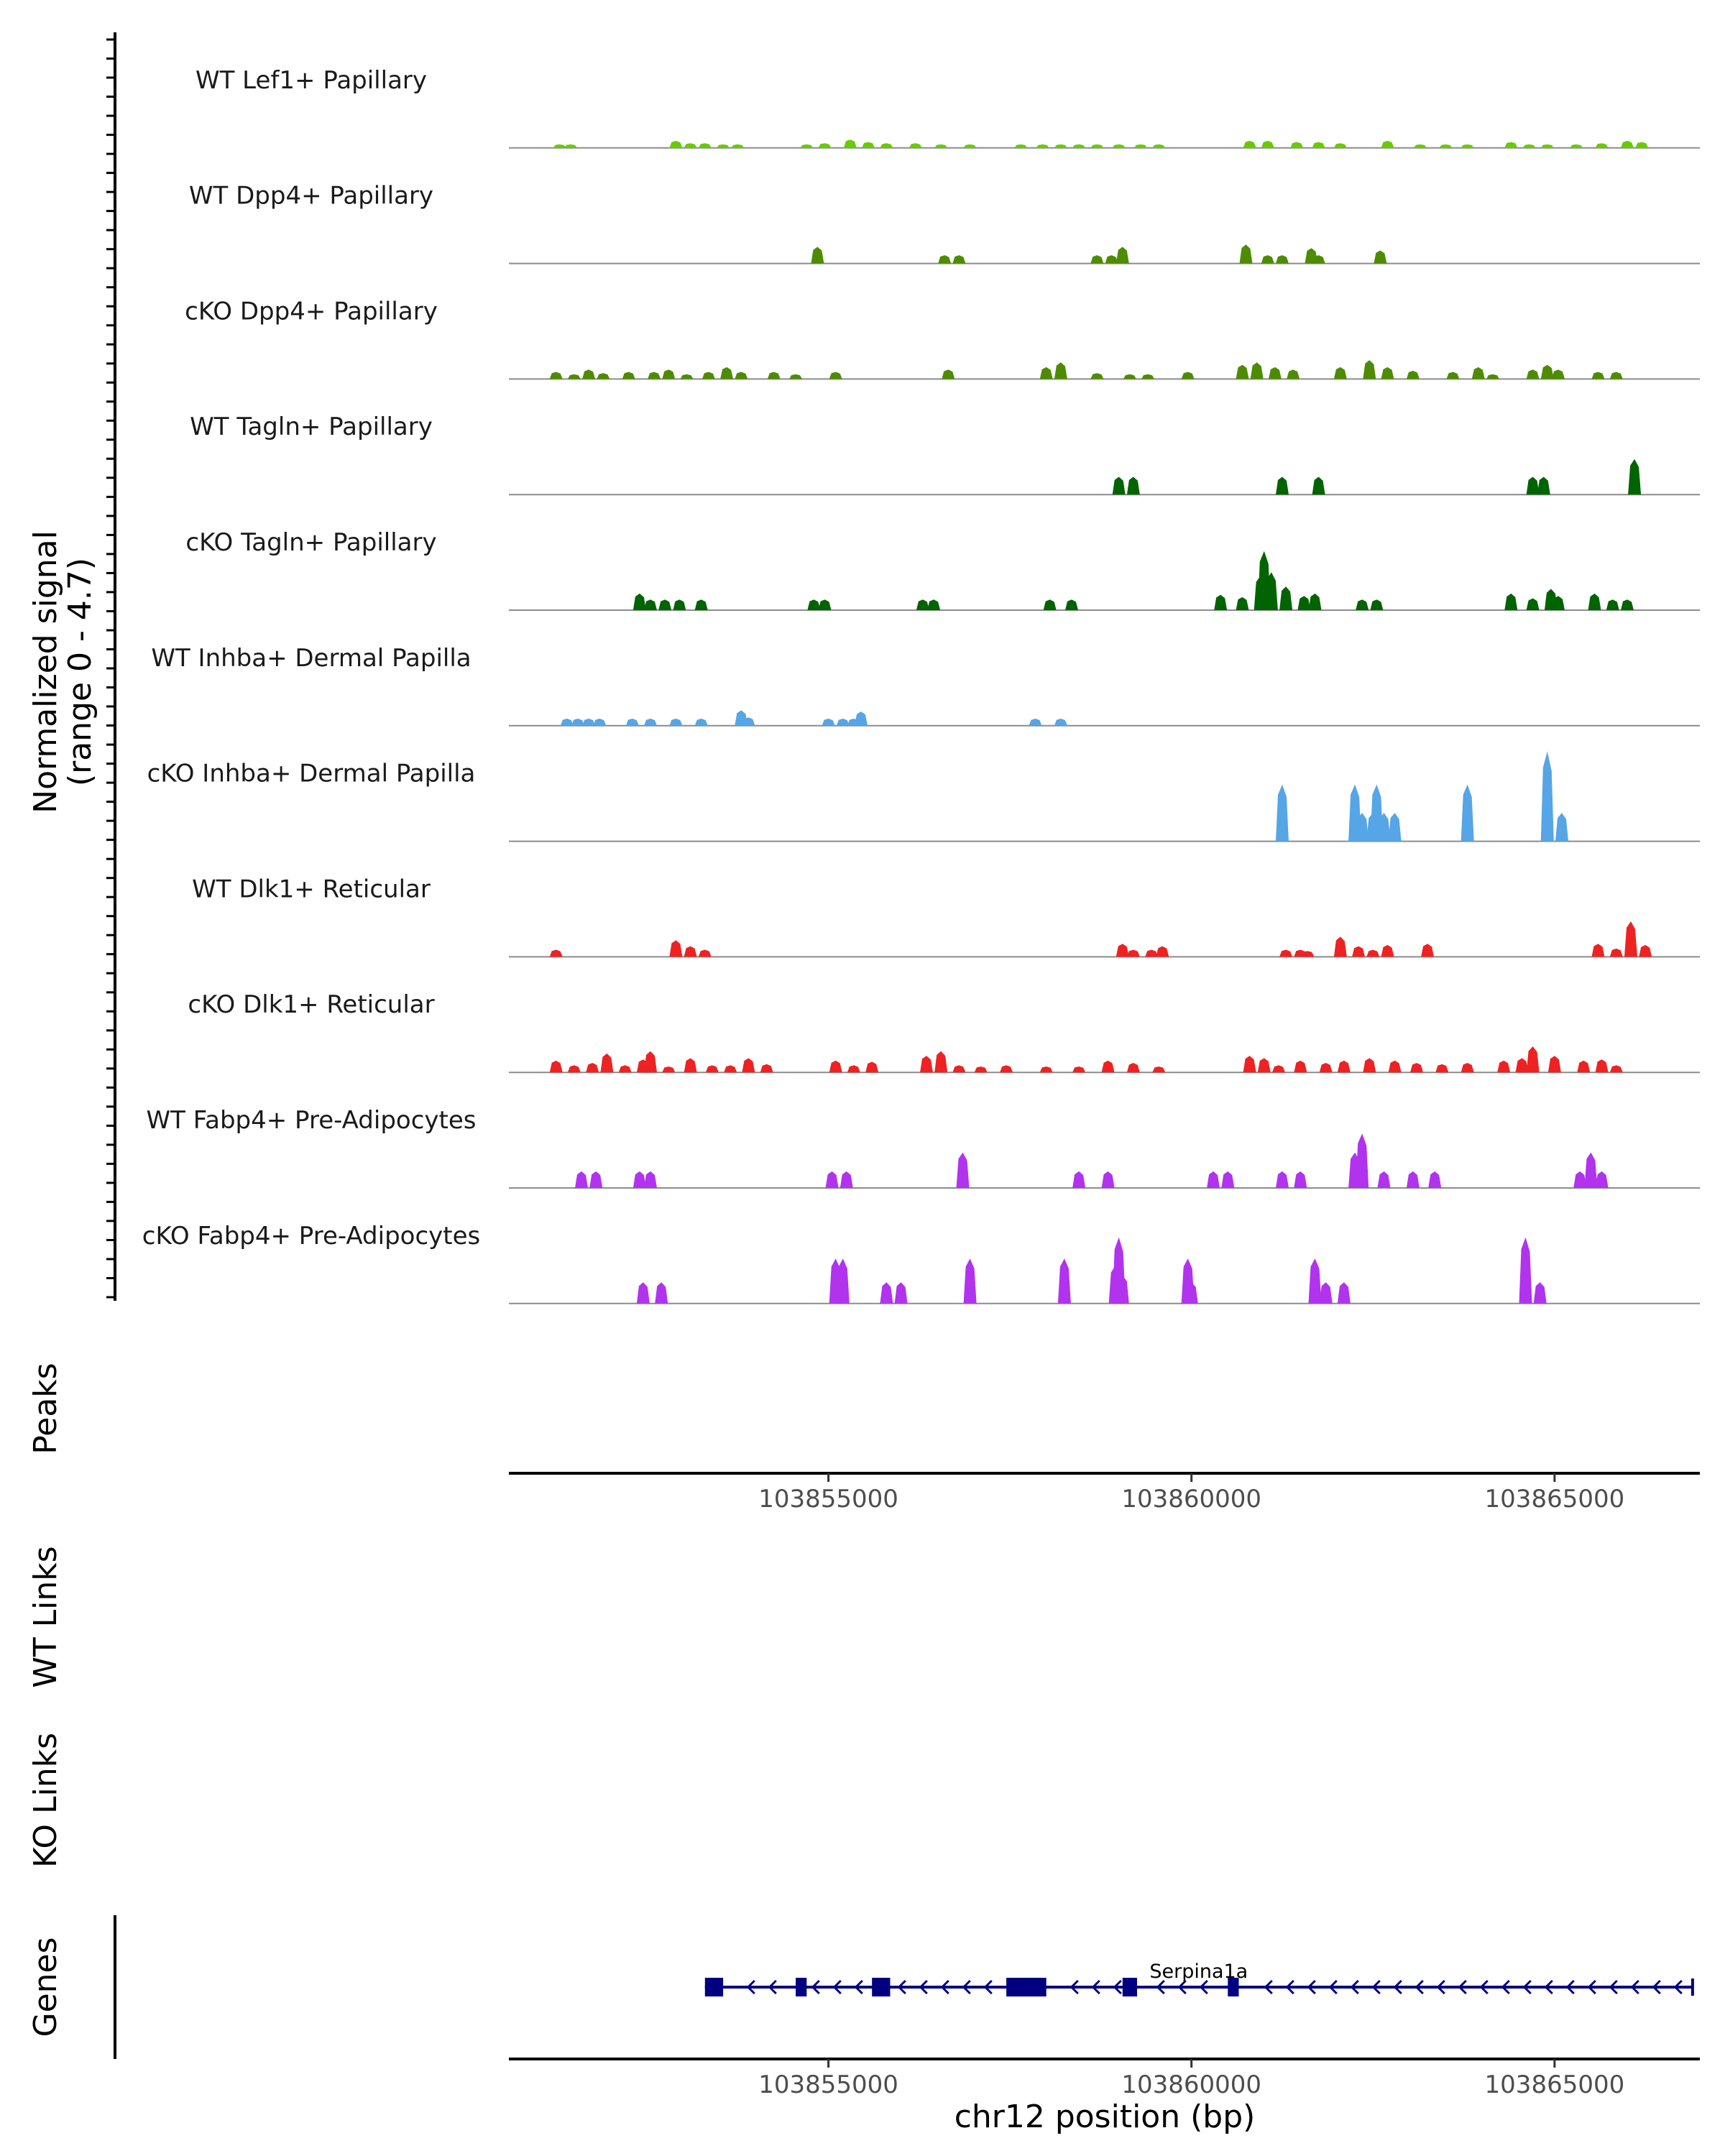 The height and width of the screenshot is (2156, 1725). I want to click on track-label: cKO Dpp4+ Papillary, so click(311, 311).